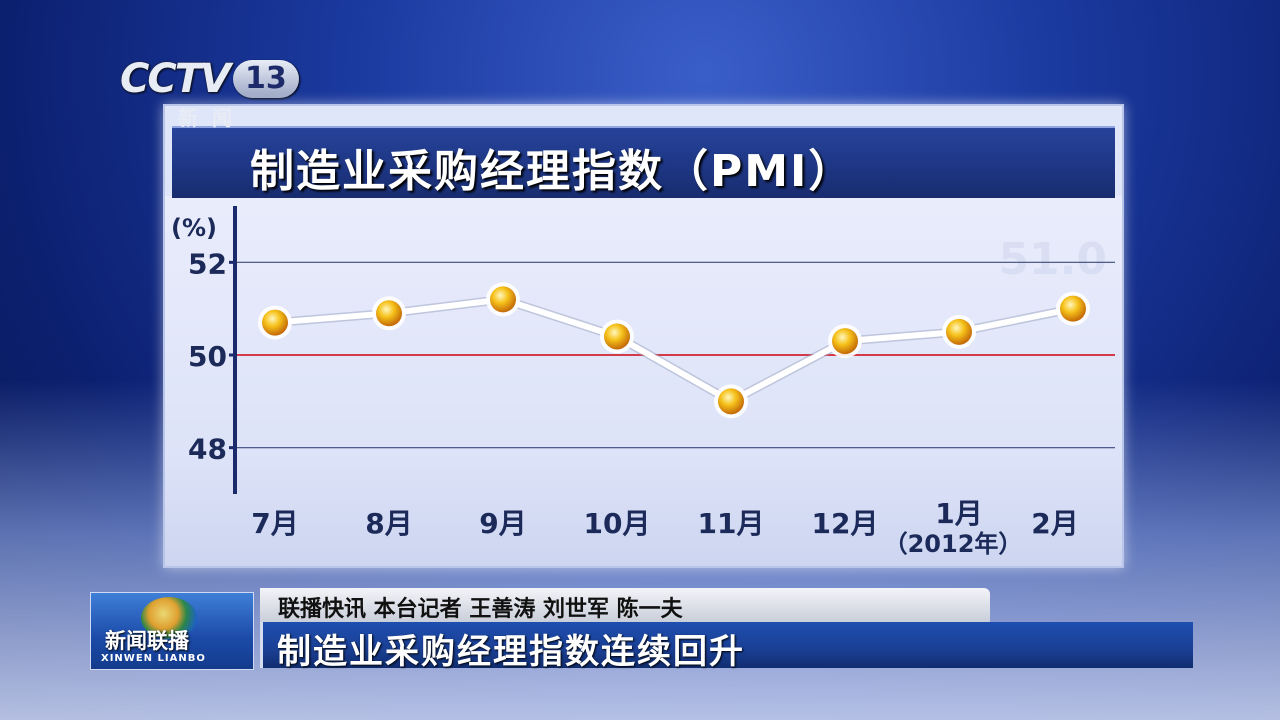  Describe the element at coordinates (845, 523) in the screenshot. I see `x-tick-label-5: 12月` at that location.